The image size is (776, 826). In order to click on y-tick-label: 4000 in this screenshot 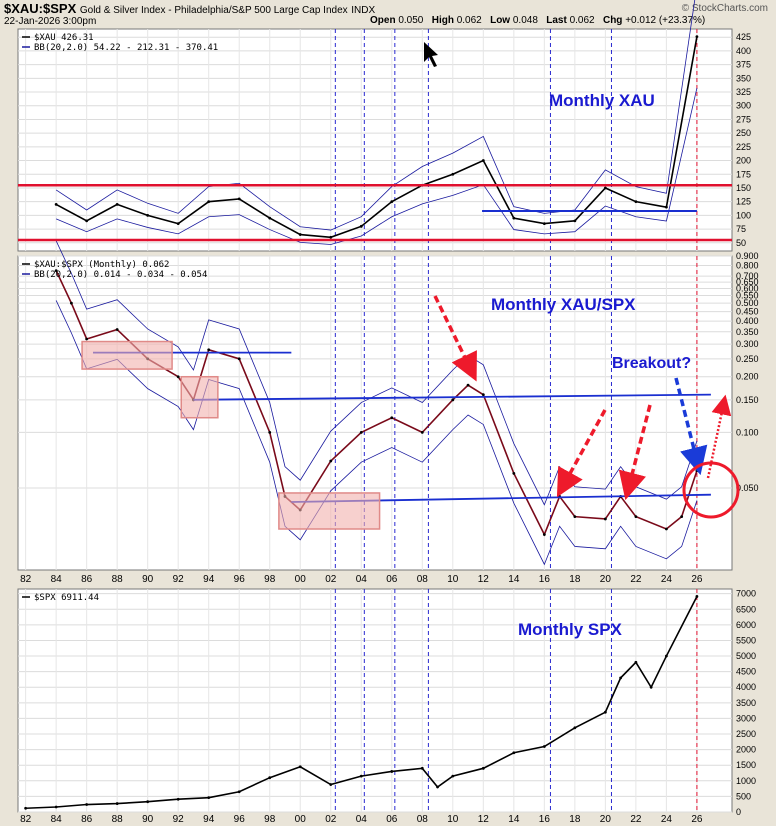, I will do `click(746, 687)`.